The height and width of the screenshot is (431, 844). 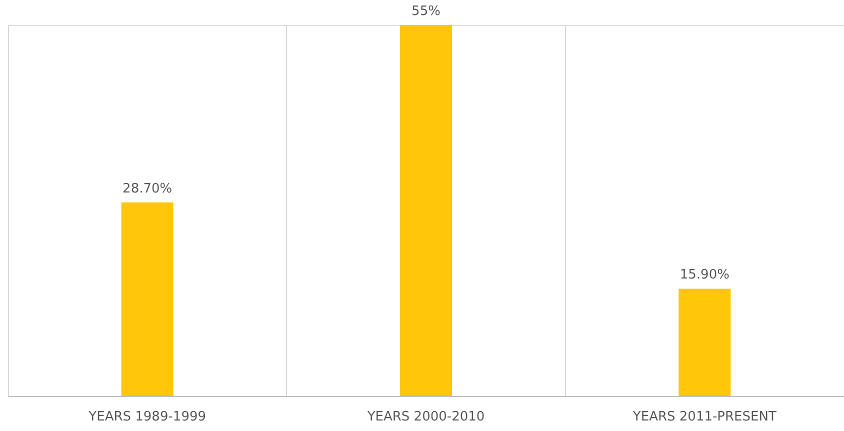 I want to click on x-tick-label: YEARS 1989-1999, so click(x=147, y=417).